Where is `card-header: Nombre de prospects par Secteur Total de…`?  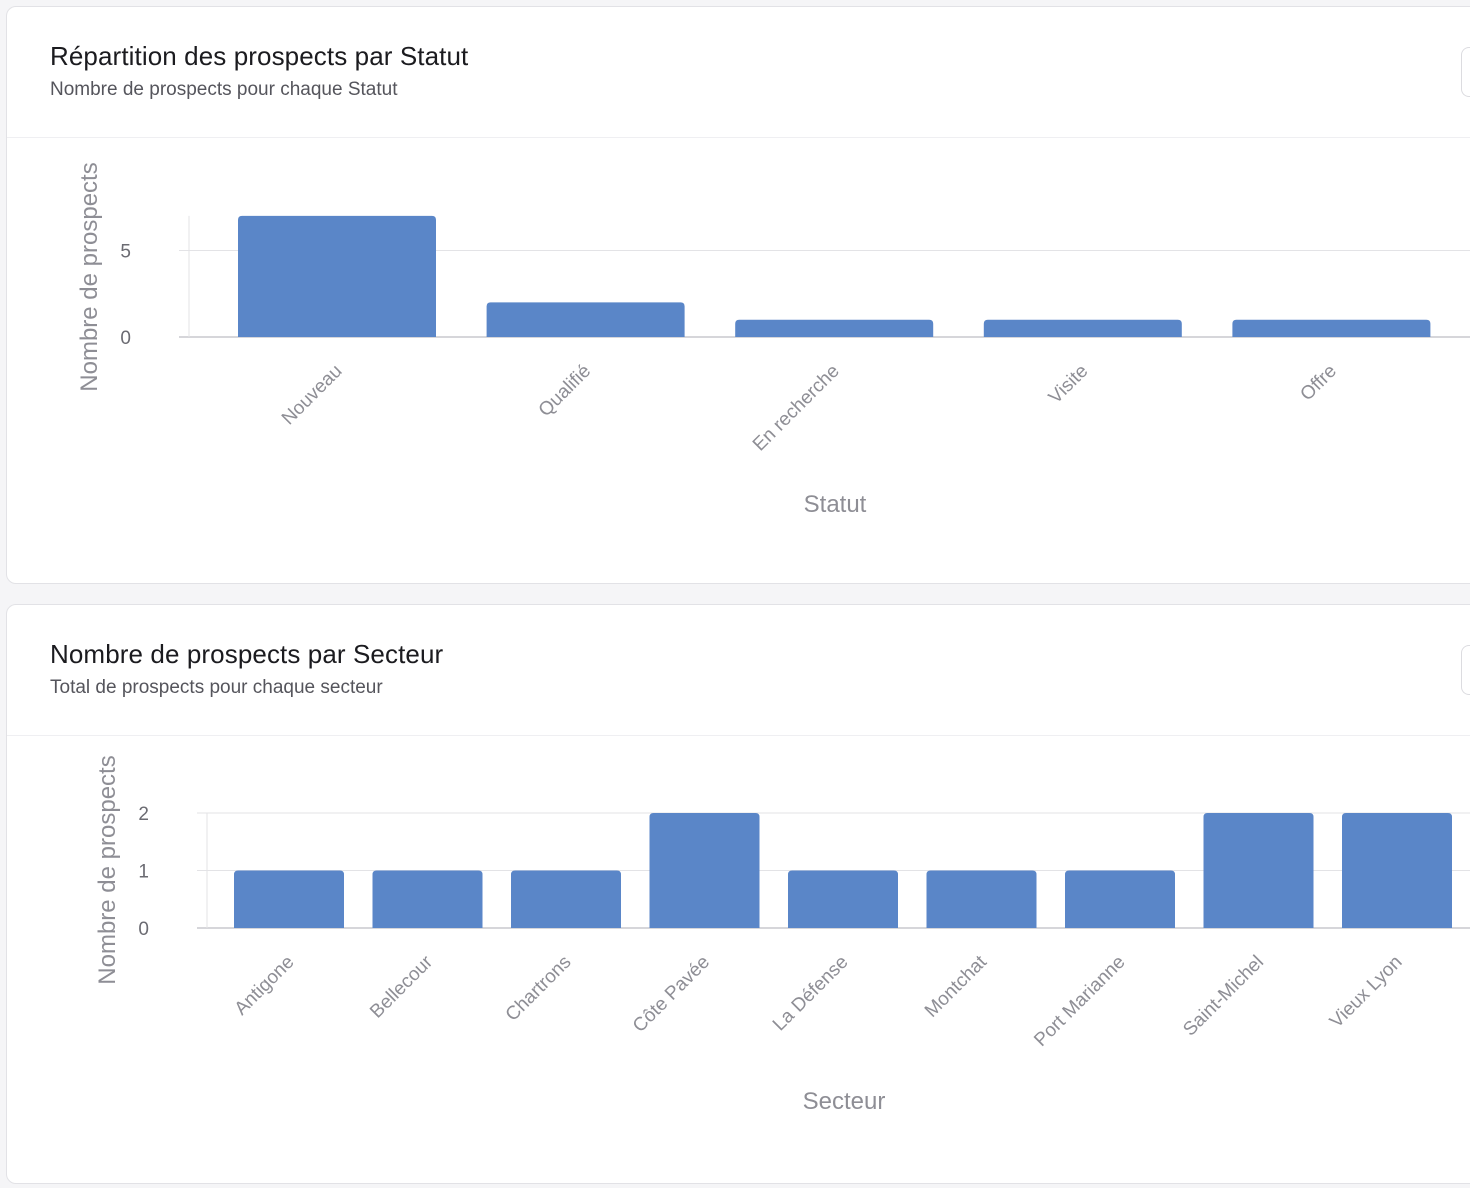
card-header: Nombre de prospects par Secteur Total de… is located at coordinates (738, 670).